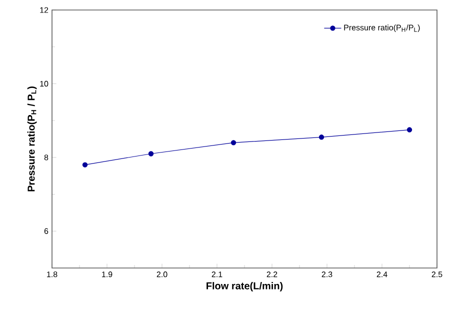 Image resolution: width=455 pixels, height=313 pixels. What do you see at coordinates (327, 275) in the screenshot?
I see `x-tick-label: 2.3` at bounding box center [327, 275].